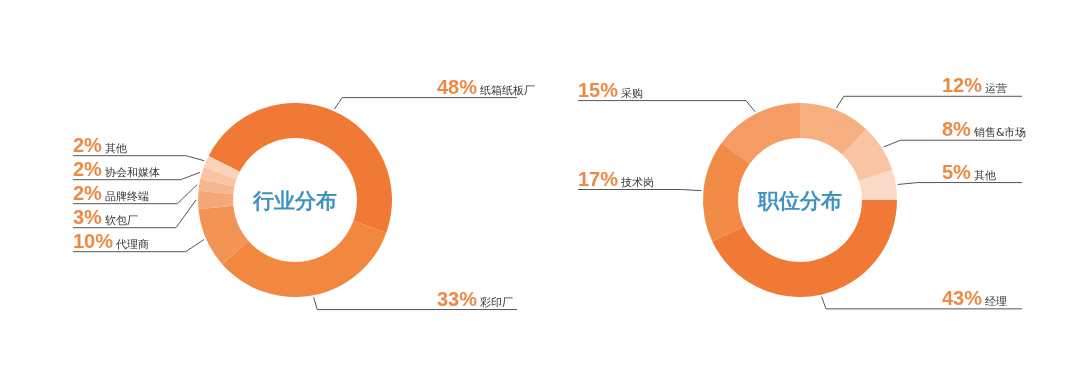 The width and height of the screenshot is (1080, 392). What do you see at coordinates (457, 298) in the screenshot?
I see `data-label: 33%` at bounding box center [457, 298].